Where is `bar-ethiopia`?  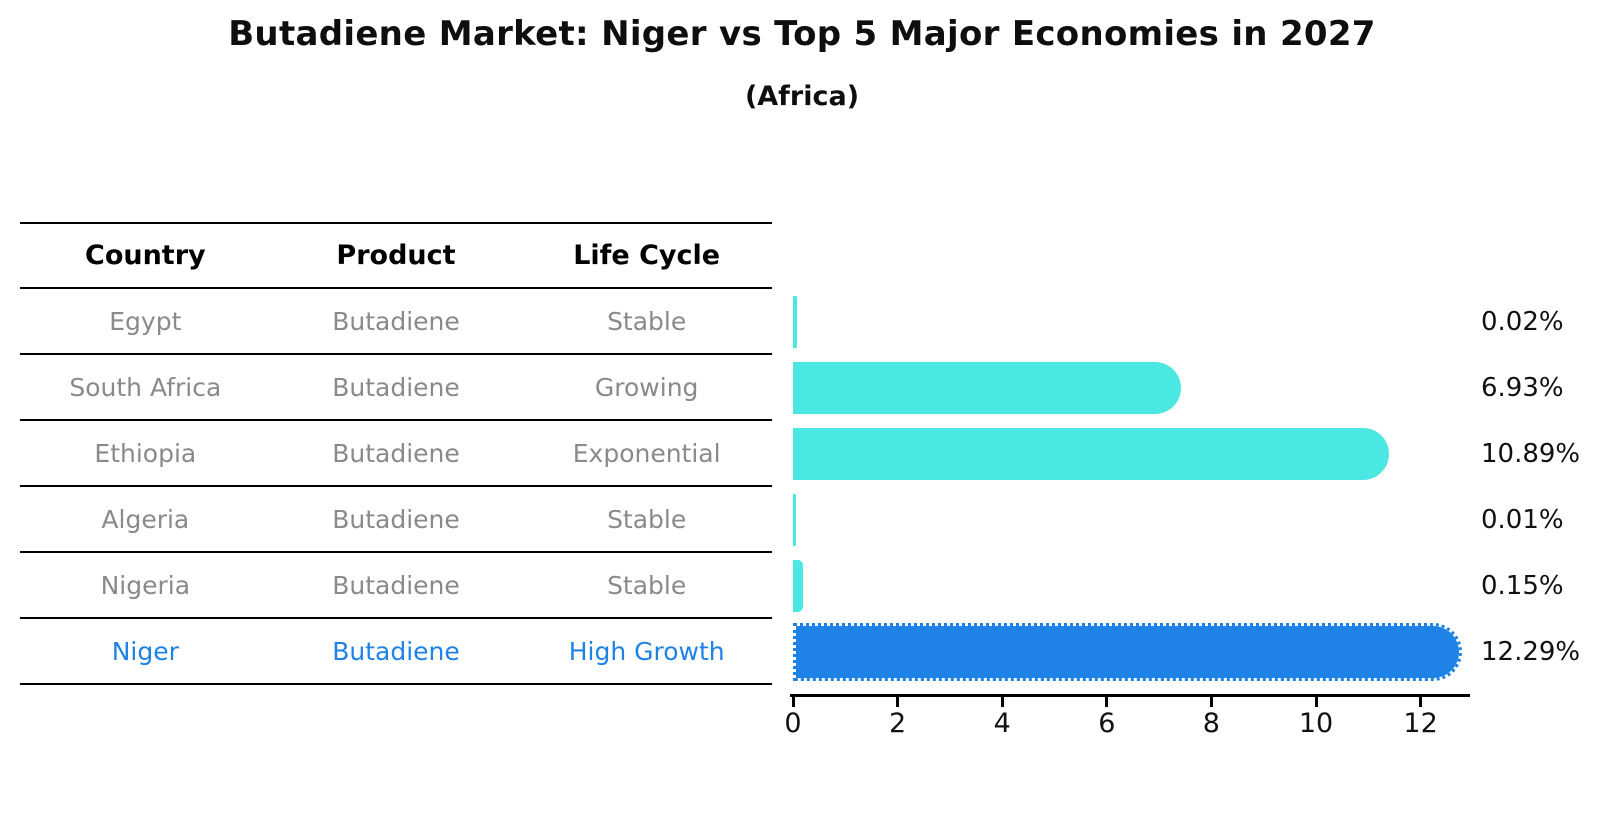
bar-ethiopia is located at coordinates (1091, 454).